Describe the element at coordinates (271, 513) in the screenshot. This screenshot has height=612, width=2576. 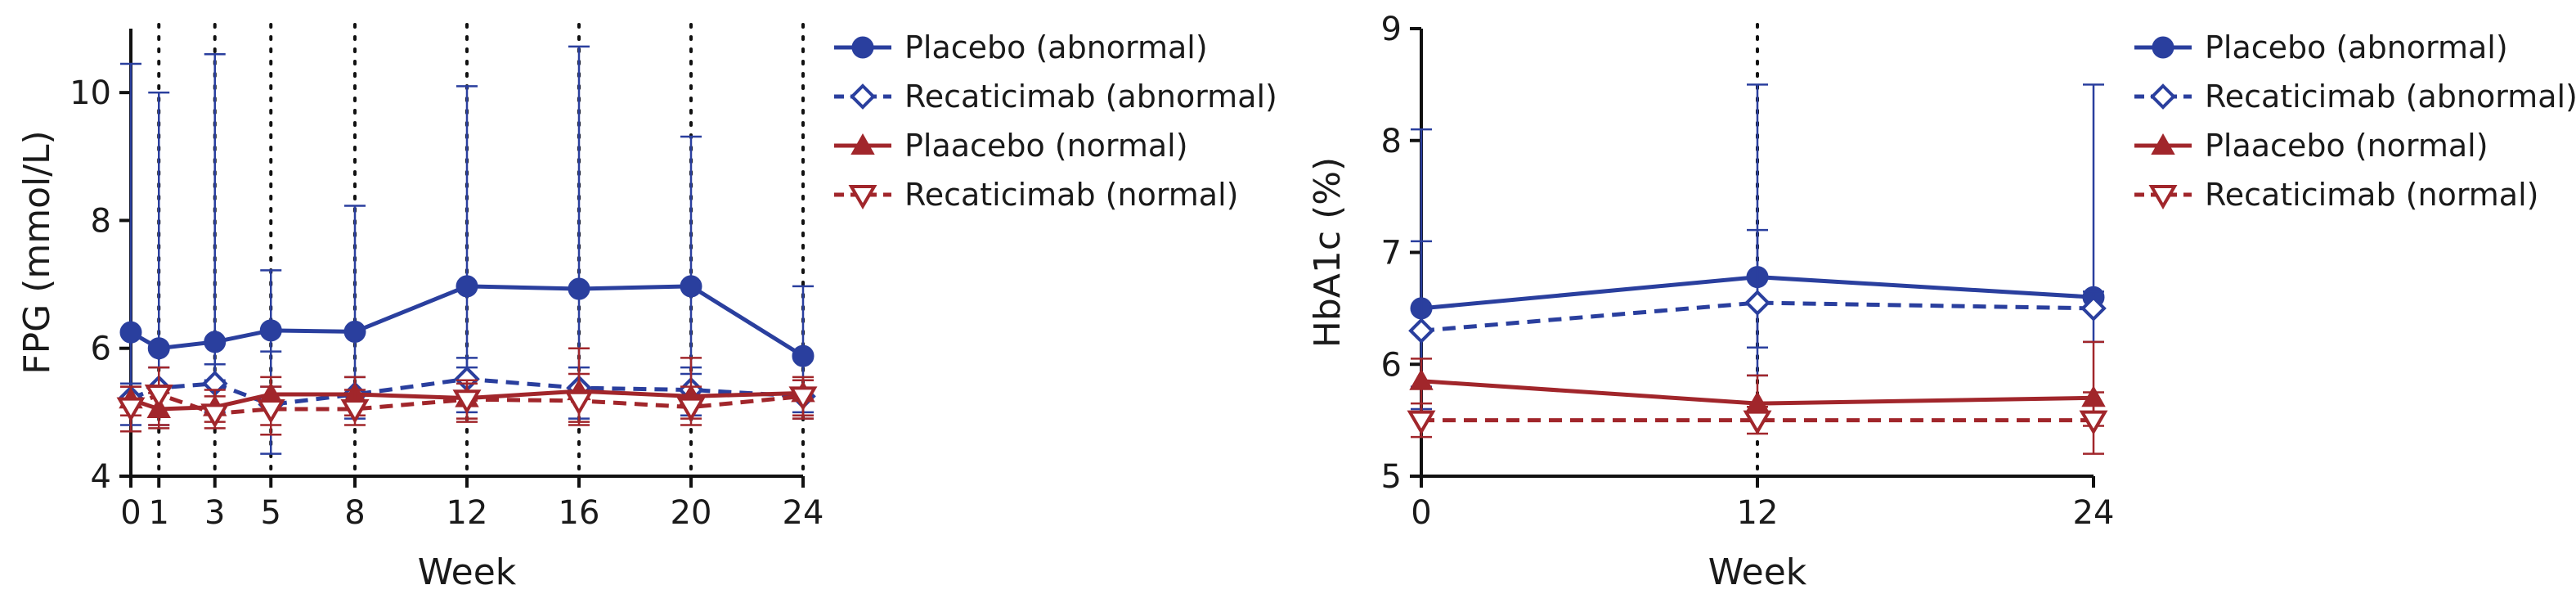
I see `x-tick-label: 5` at that location.